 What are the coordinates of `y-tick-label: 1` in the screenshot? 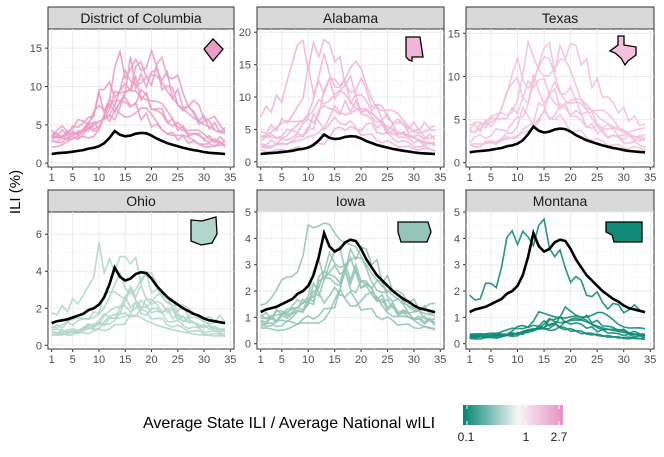 It's located at (248, 318).